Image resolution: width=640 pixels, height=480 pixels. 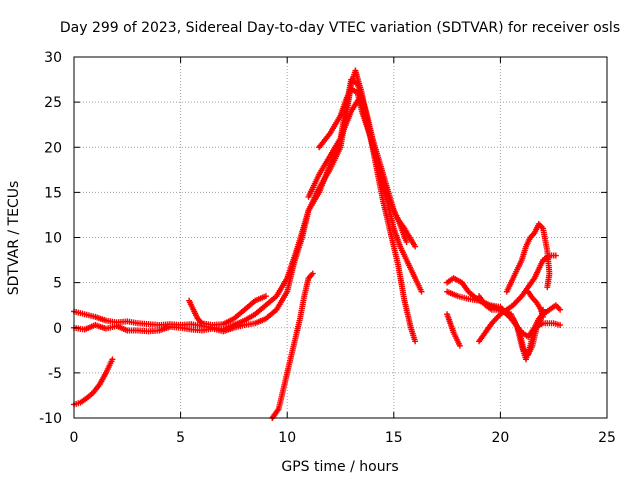 What do you see at coordinates (50, 419) in the screenshot?
I see `y-tick-label: -10` at bounding box center [50, 419].